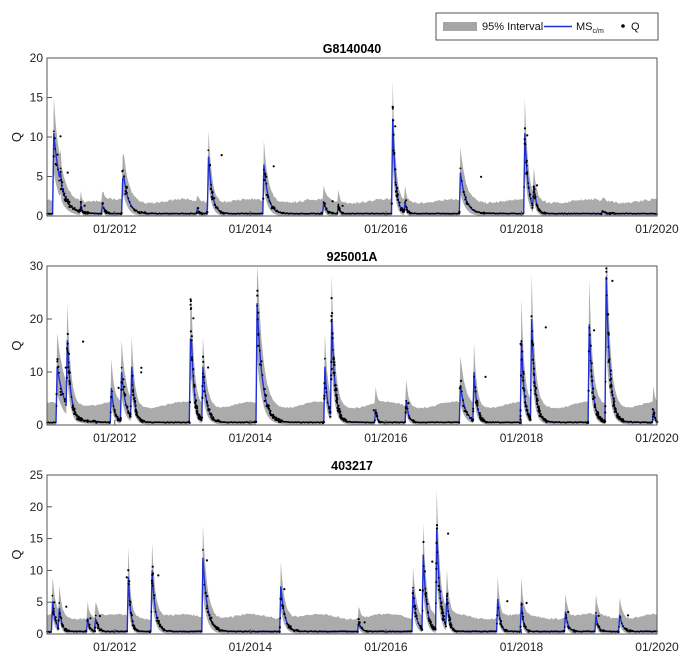  What do you see at coordinates (522, 438) in the screenshot?
I see `x-tick-label: 01/2018` at bounding box center [522, 438].